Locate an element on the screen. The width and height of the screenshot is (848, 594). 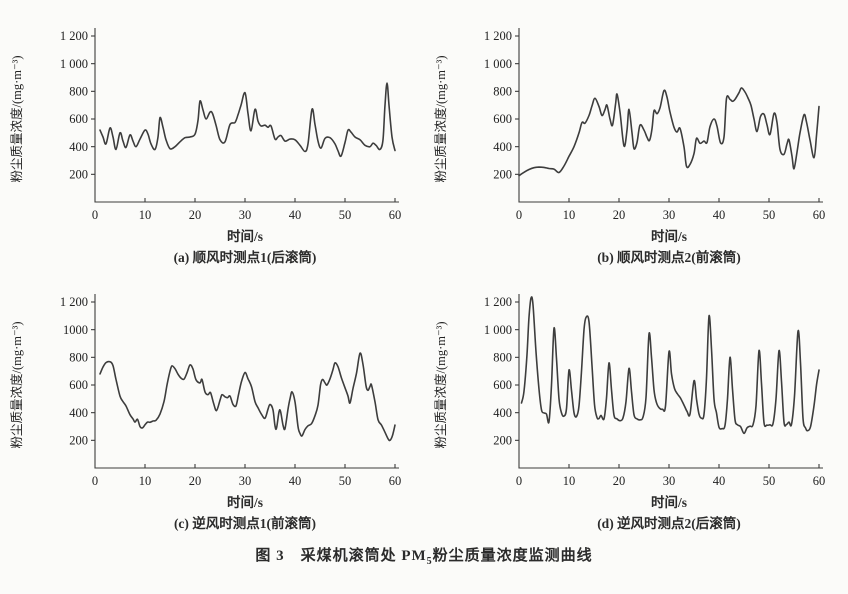
chart-a-x-axis-title: 时间/s is located at coordinates (244, 236).